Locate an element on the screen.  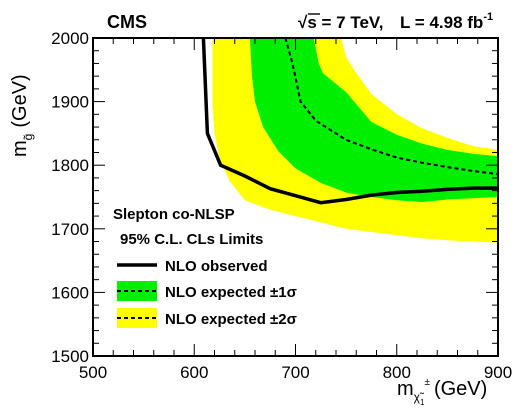
y-tick-label: 1800 is located at coordinates (70, 165).